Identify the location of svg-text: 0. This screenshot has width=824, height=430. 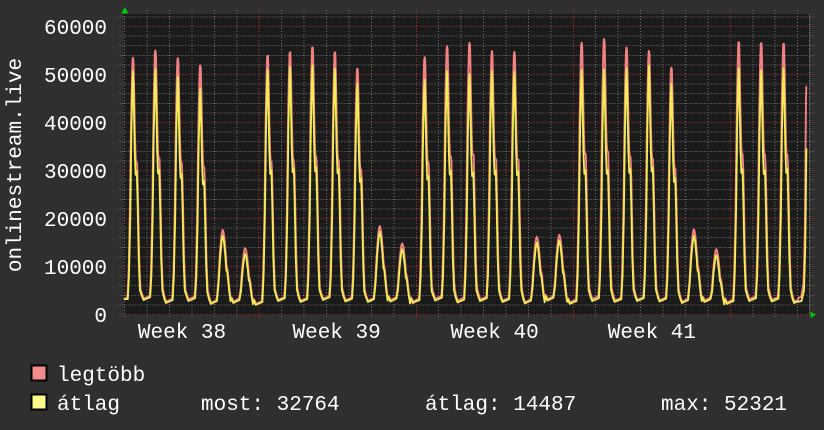
(100, 317).